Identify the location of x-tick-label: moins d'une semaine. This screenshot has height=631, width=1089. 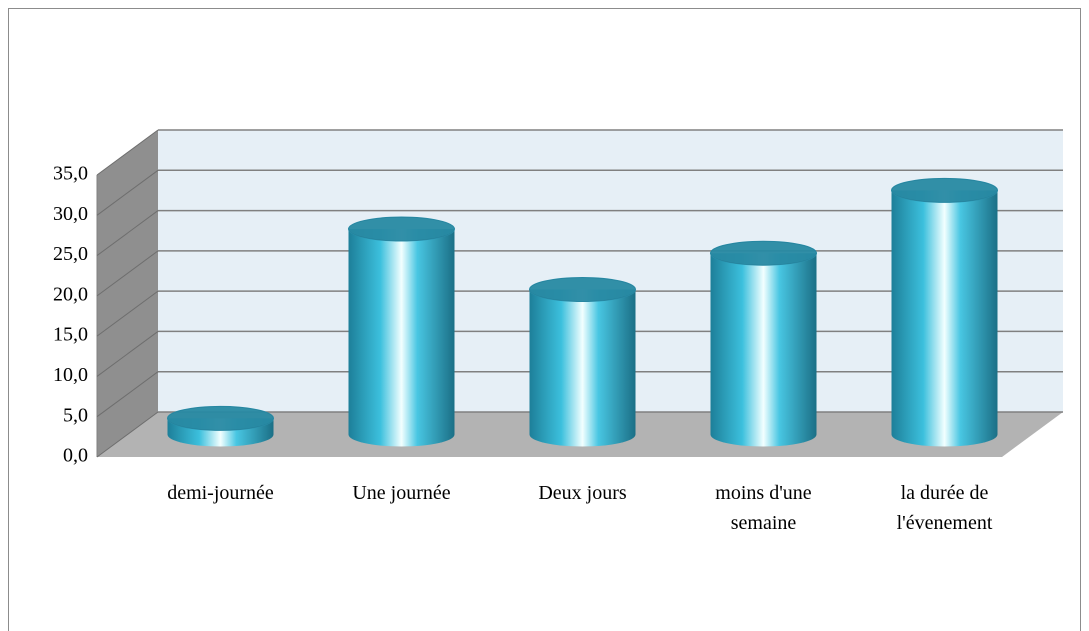
(763, 508).